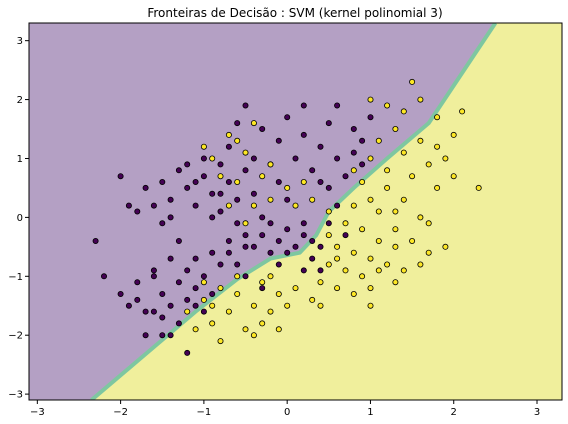  What do you see at coordinates (20, 159) in the screenshot?
I see `y-tick-label: 1` at bounding box center [20, 159].